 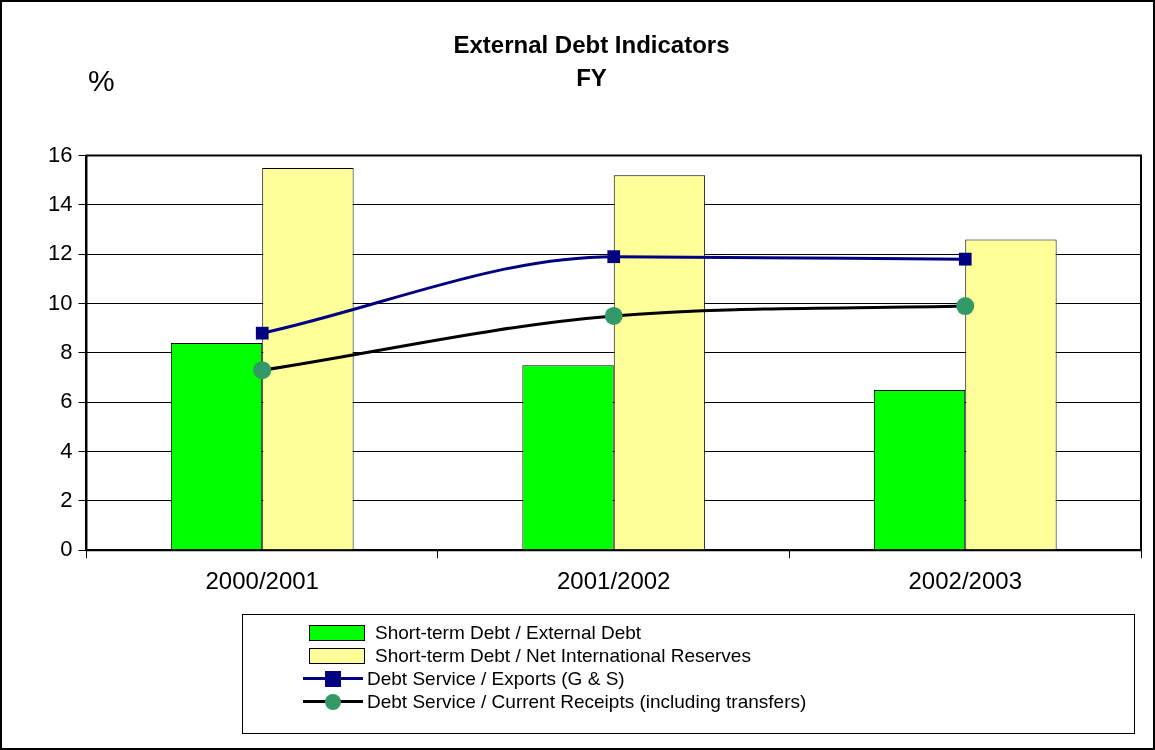 I want to click on y-tick-label: 2, so click(x=66, y=499).